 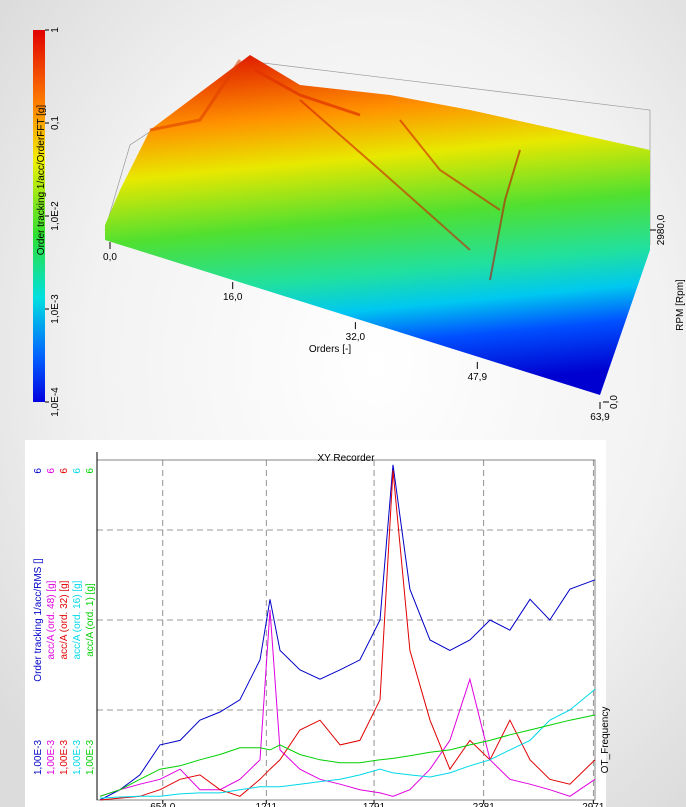 What do you see at coordinates (64, 619) in the screenshot?
I see `legend-entry: acc/A (ord. 32) [g]` at bounding box center [64, 619].